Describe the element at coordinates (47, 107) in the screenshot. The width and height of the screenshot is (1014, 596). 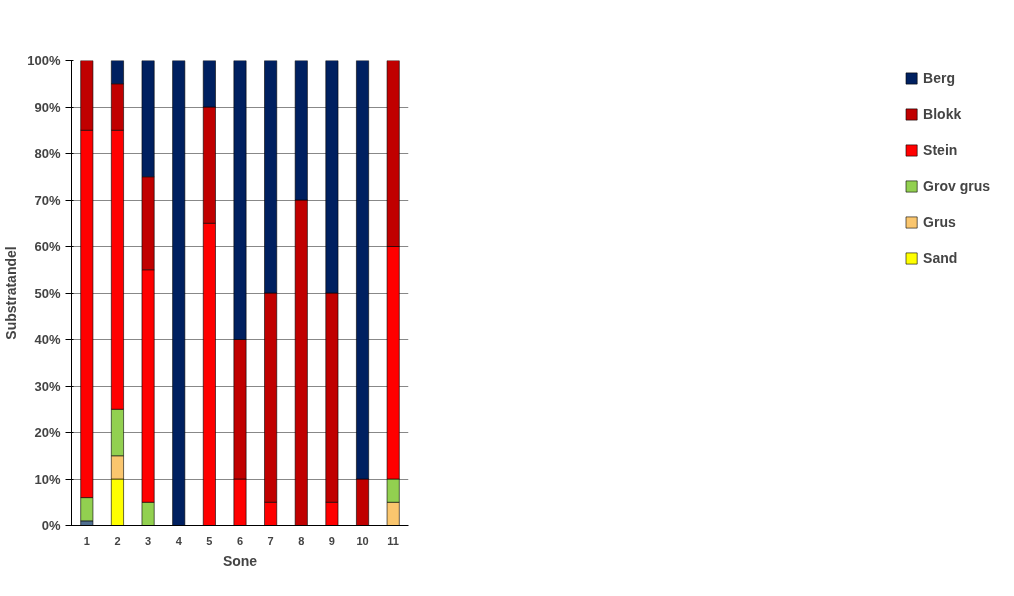
I see `y-tick-label: 90%` at that location.